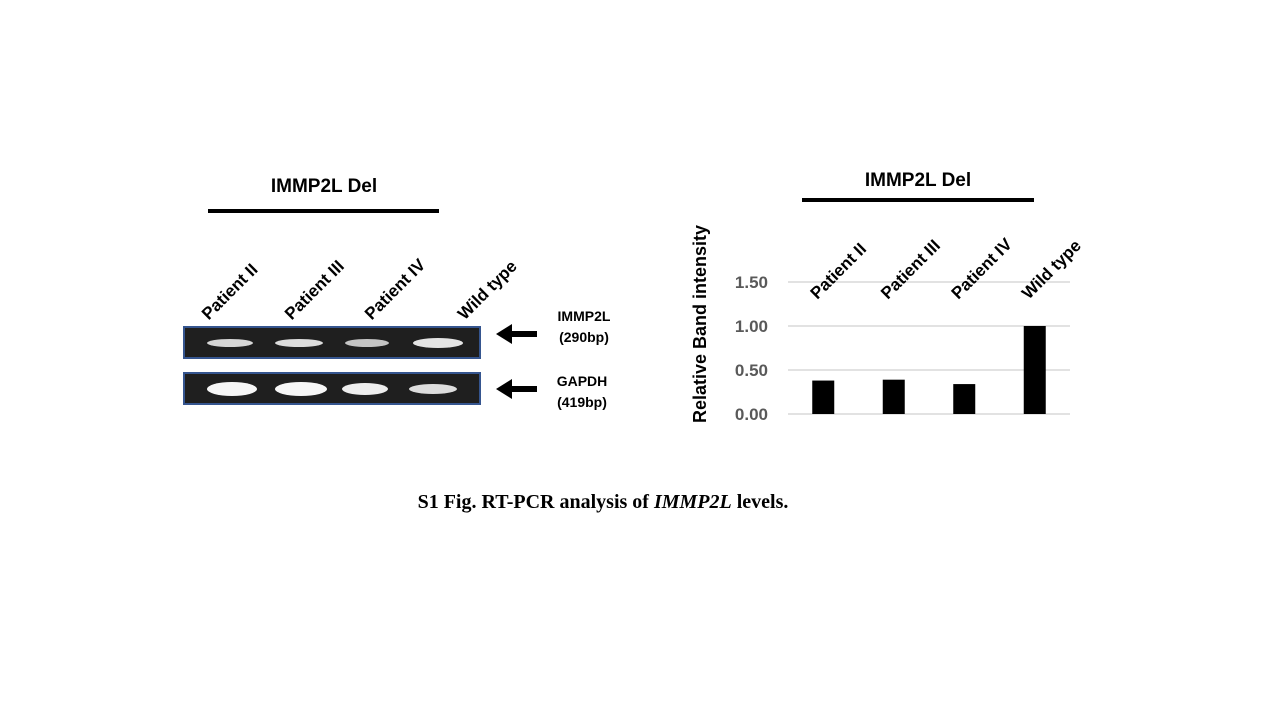  I want to click on chart-group-bracket, so click(918, 200).